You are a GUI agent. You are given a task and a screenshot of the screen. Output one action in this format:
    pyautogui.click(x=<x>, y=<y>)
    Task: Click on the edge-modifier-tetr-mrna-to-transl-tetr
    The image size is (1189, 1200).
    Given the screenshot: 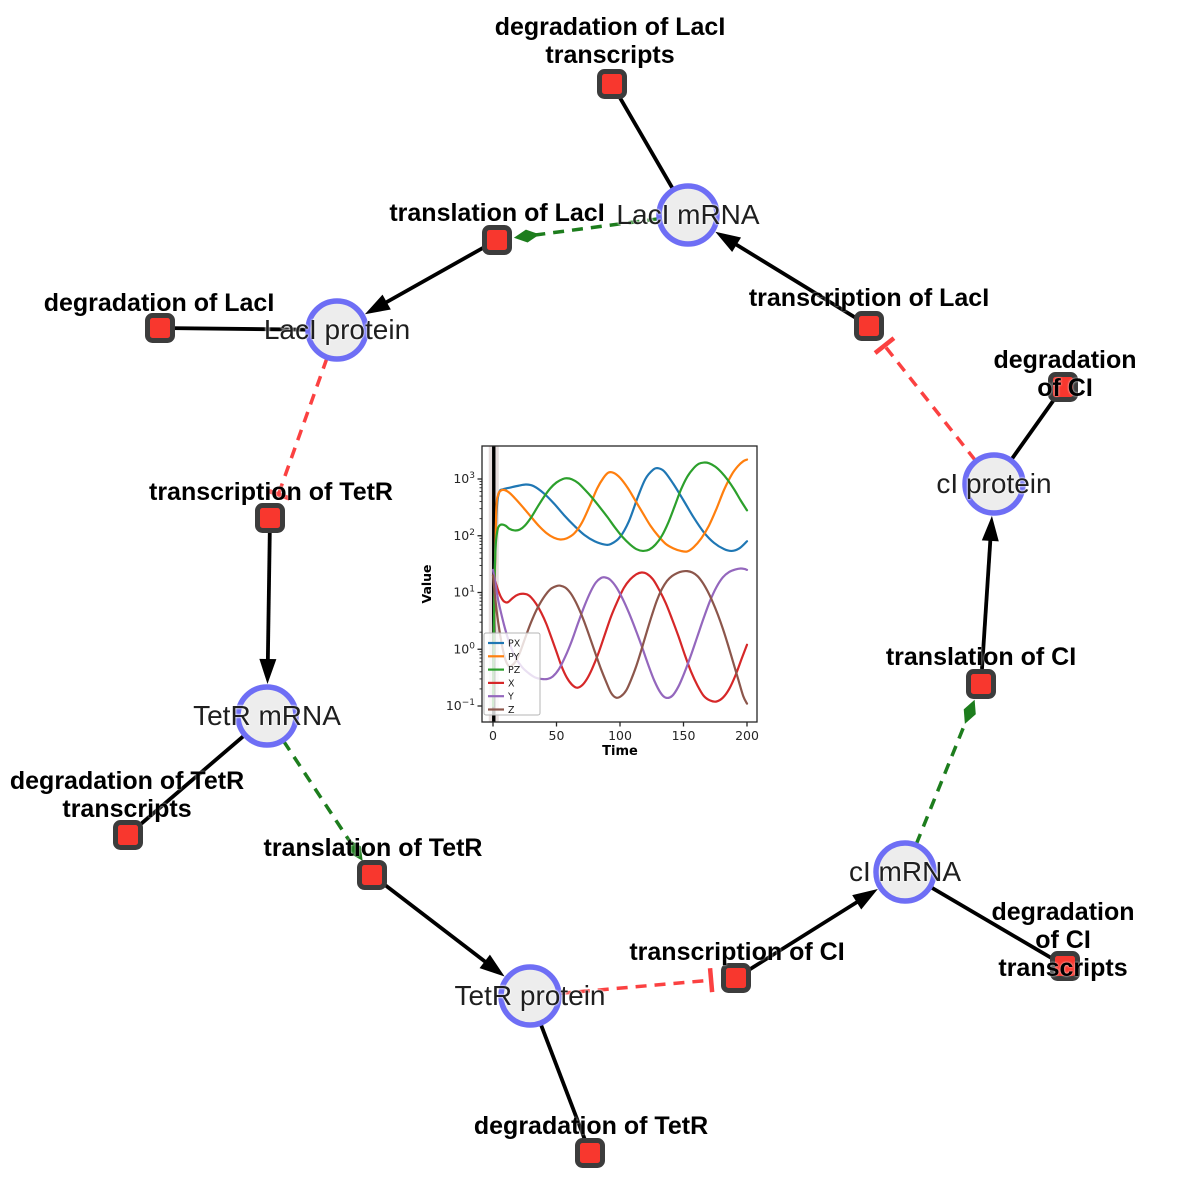 What is the action you would take?
    pyautogui.click(x=322, y=800)
    